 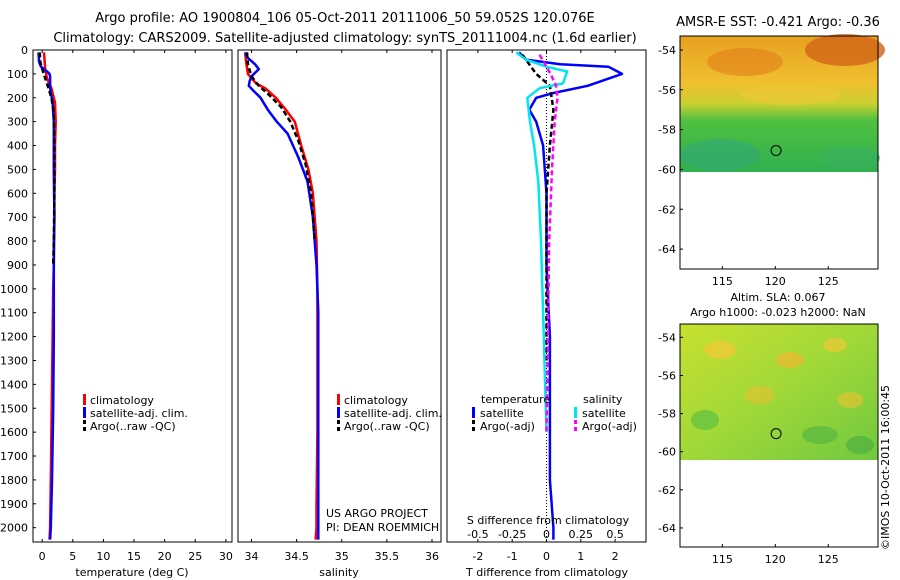 What do you see at coordinates (14, 480) in the screenshot?
I see `depth-tick-label: 1800` at bounding box center [14, 480].